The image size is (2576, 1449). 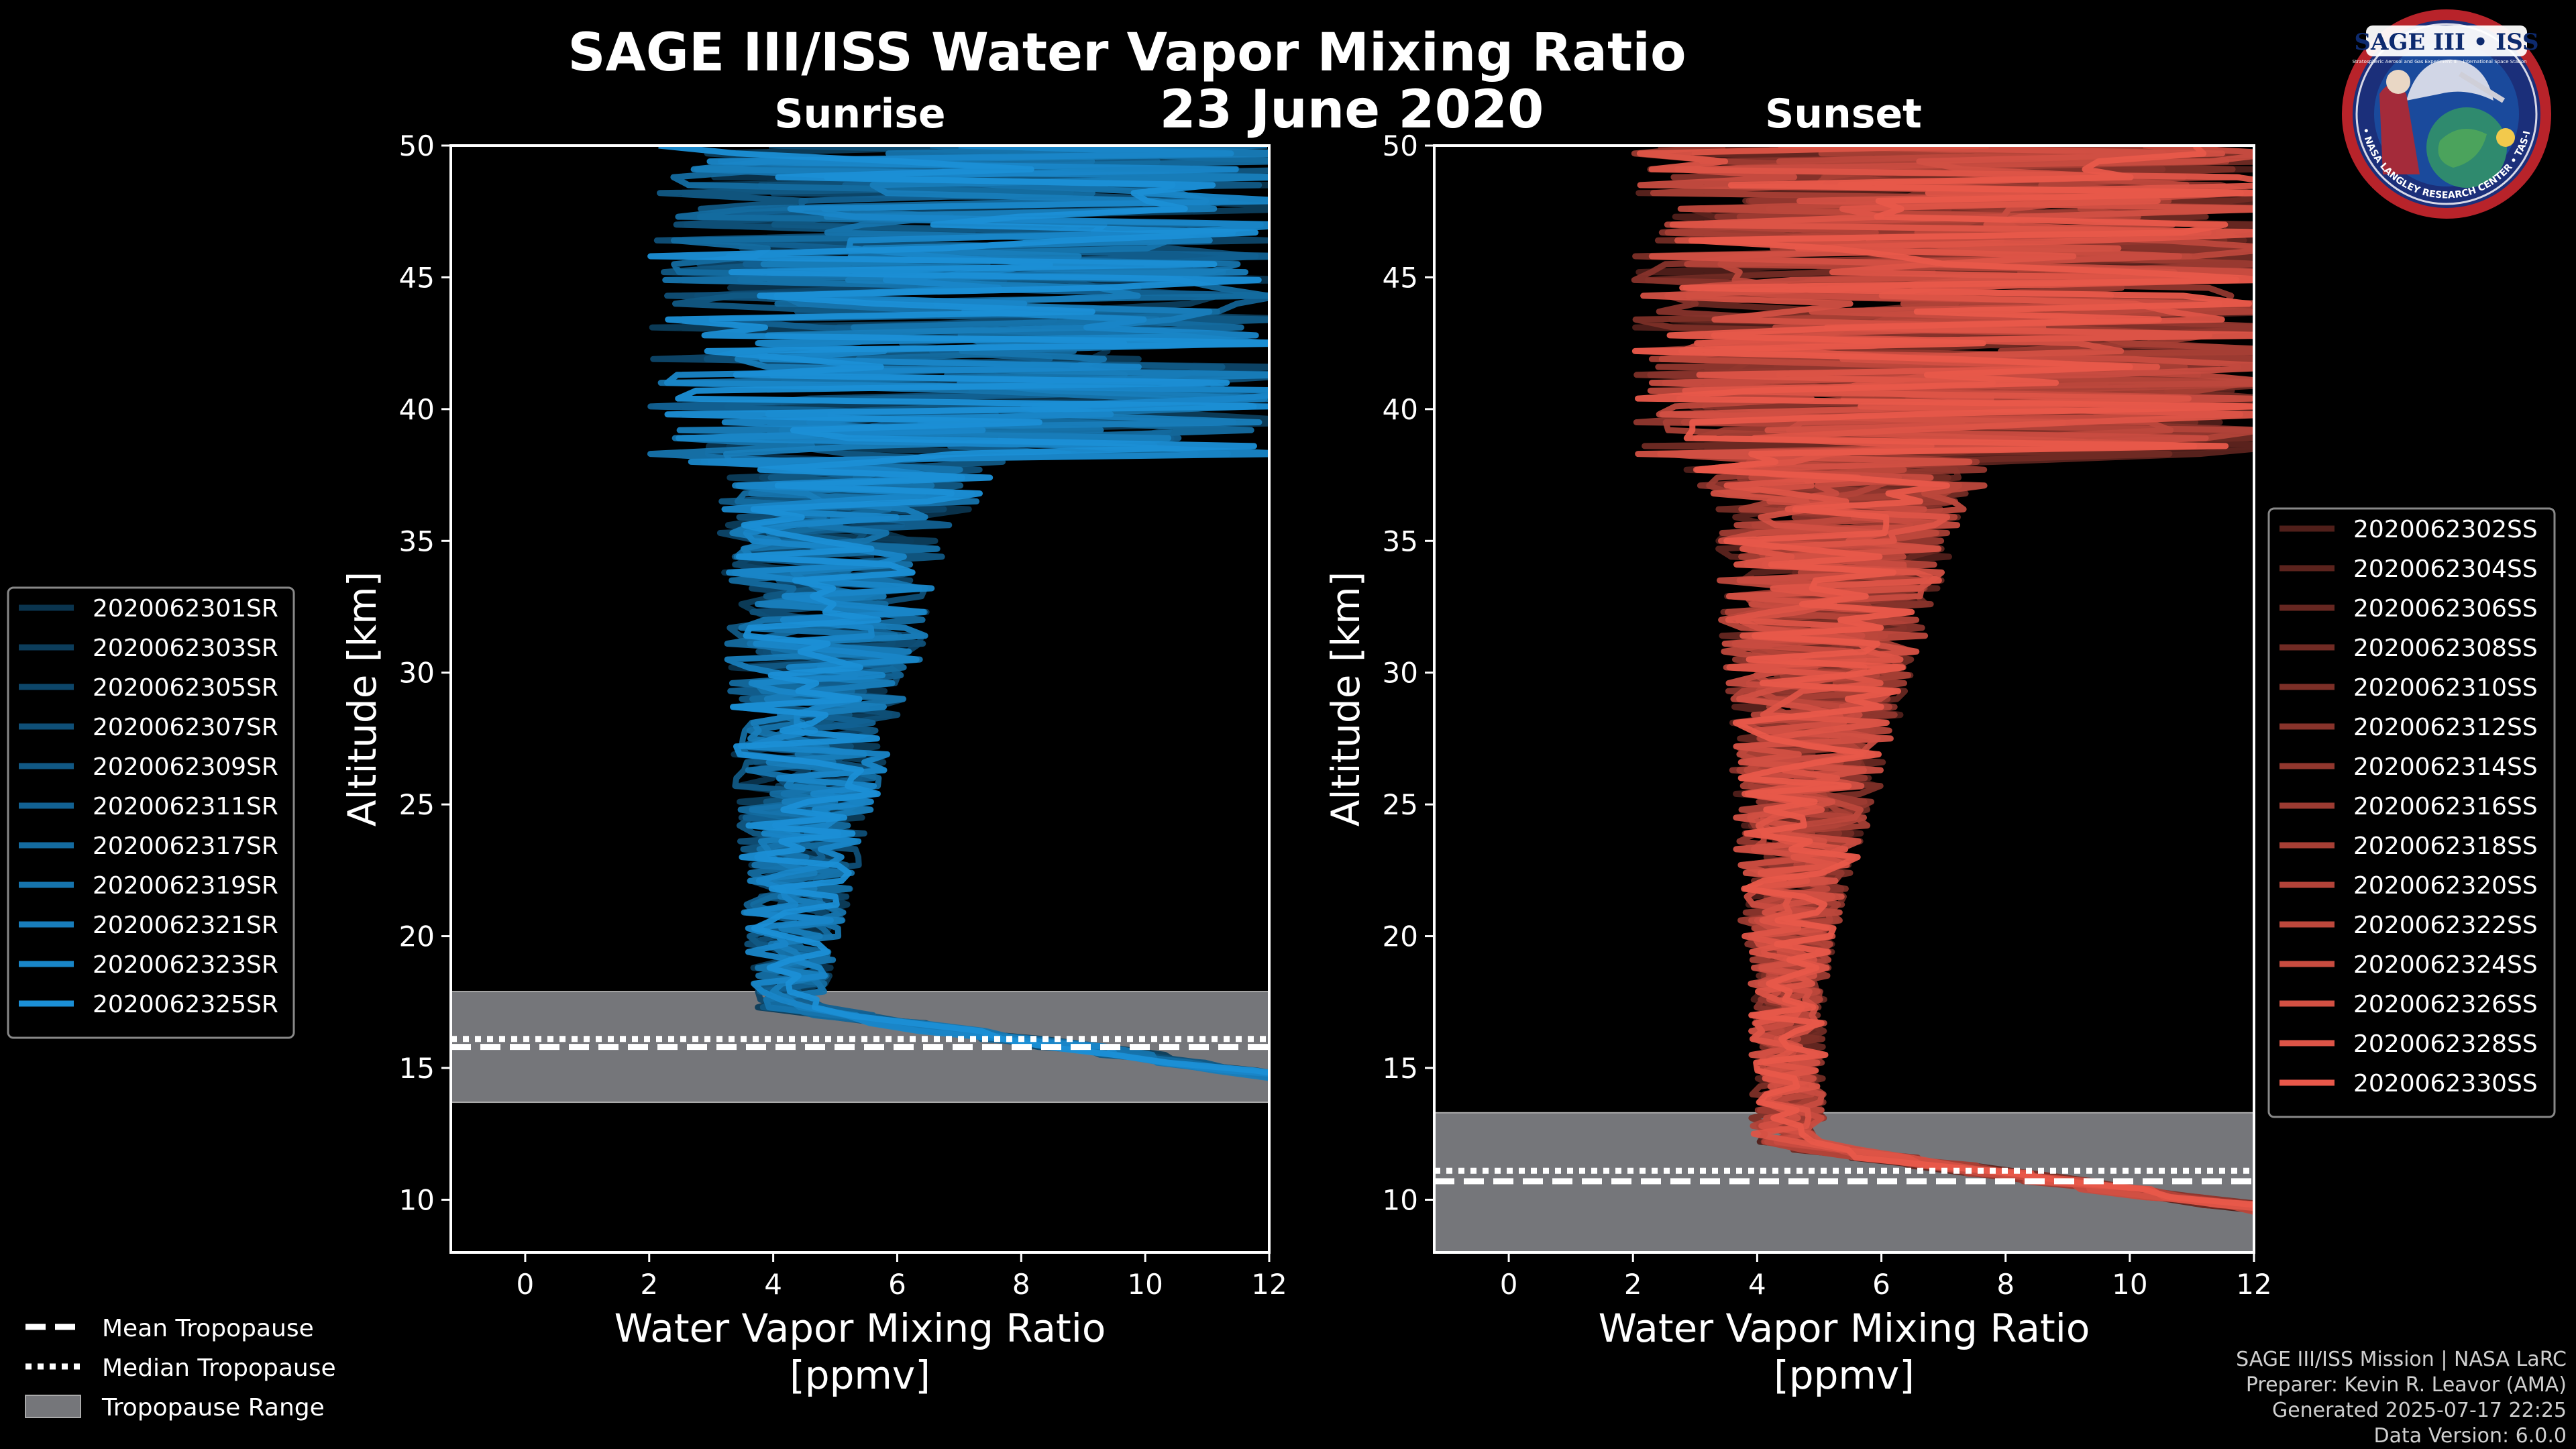 What do you see at coordinates (185, 925) in the screenshot?
I see `legend-label-2020062321SR: 2020062321SR` at bounding box center [185, 925].